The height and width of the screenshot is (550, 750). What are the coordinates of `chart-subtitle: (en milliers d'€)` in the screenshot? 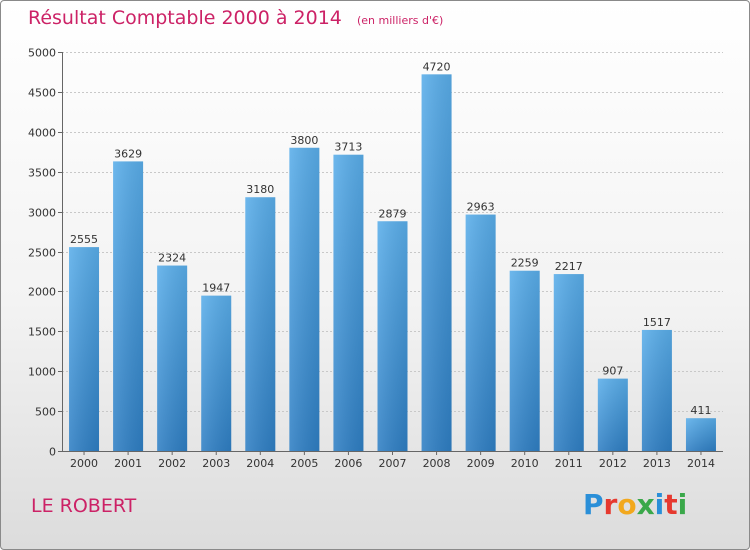 It's located at (400, 20).